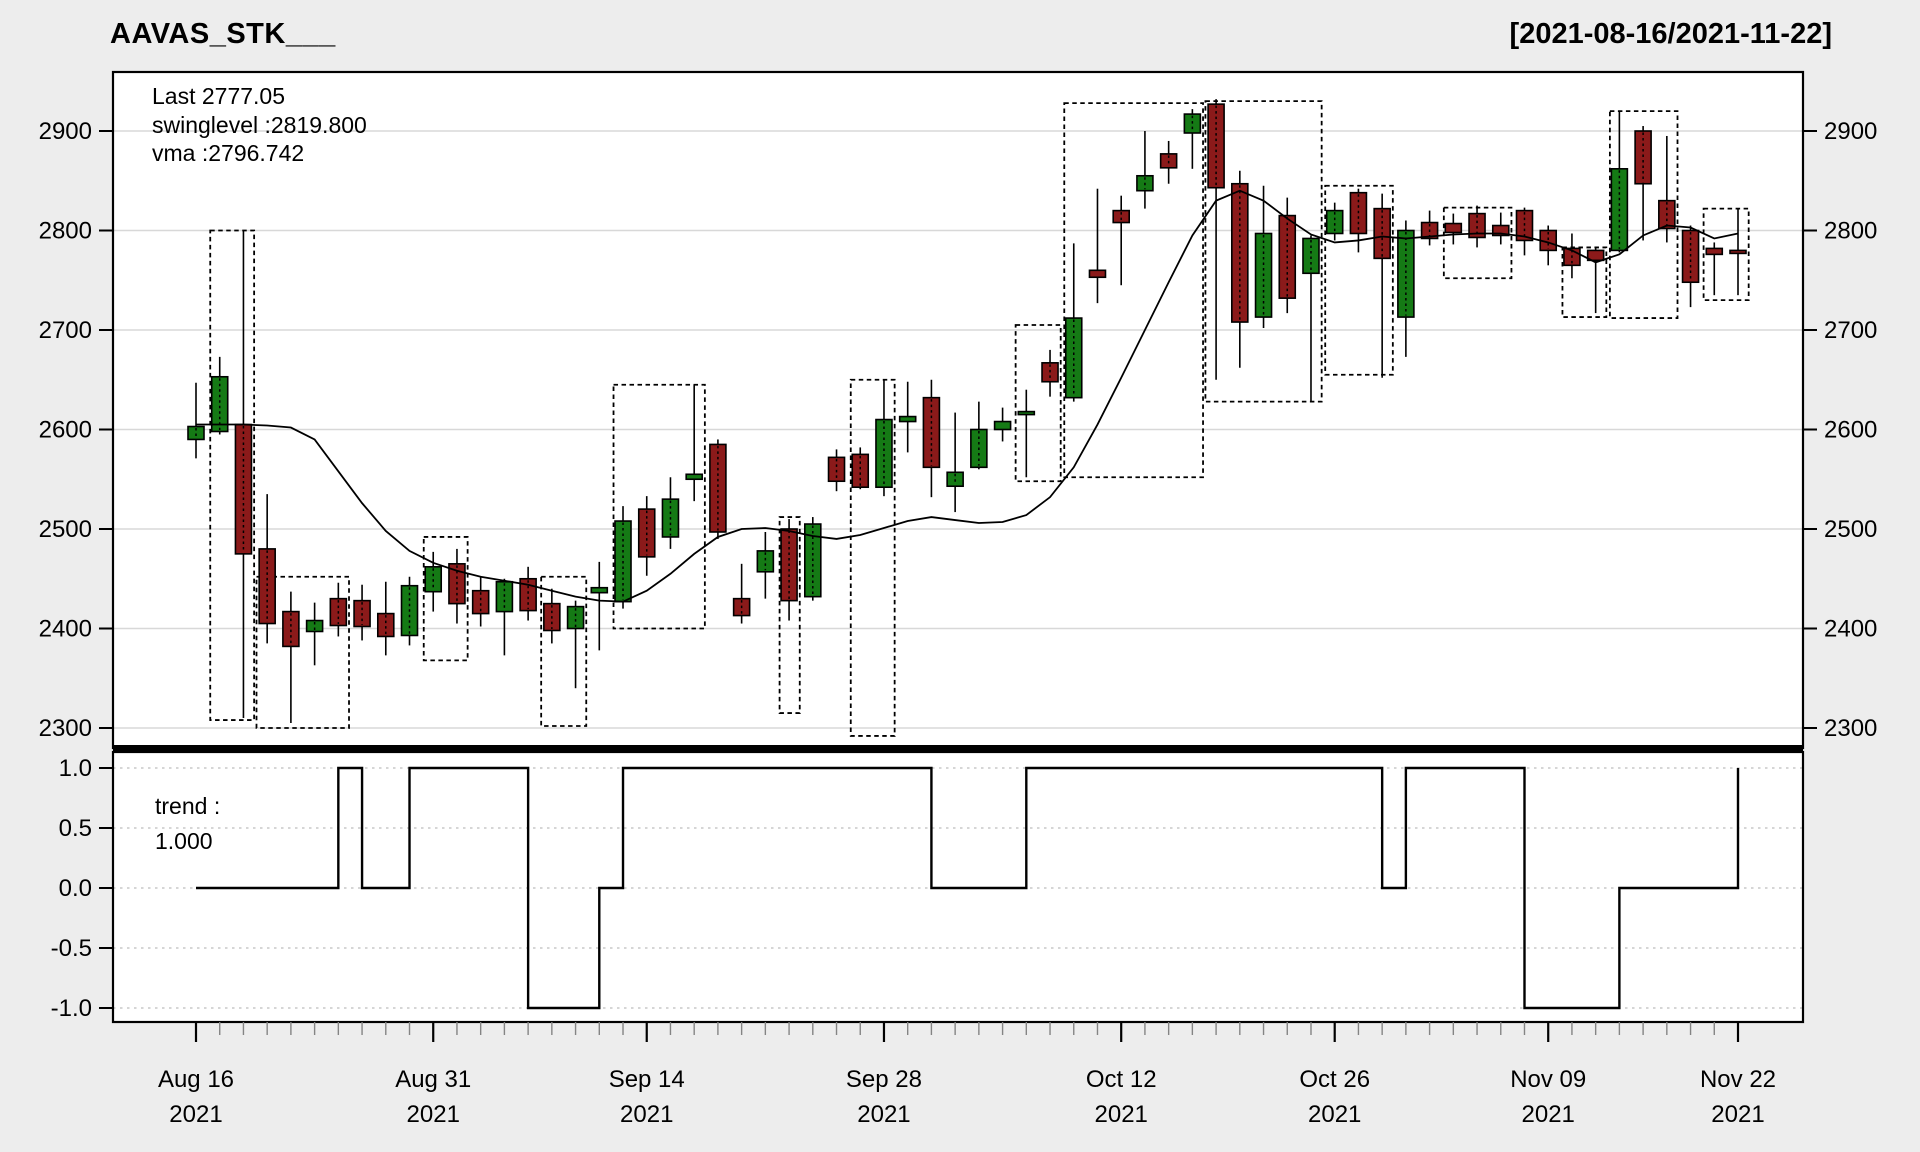 Image resolution: width=1920 pixels, height=1152 pixels. I want to click on y-tick-label: 2400, so click(1850, 629).